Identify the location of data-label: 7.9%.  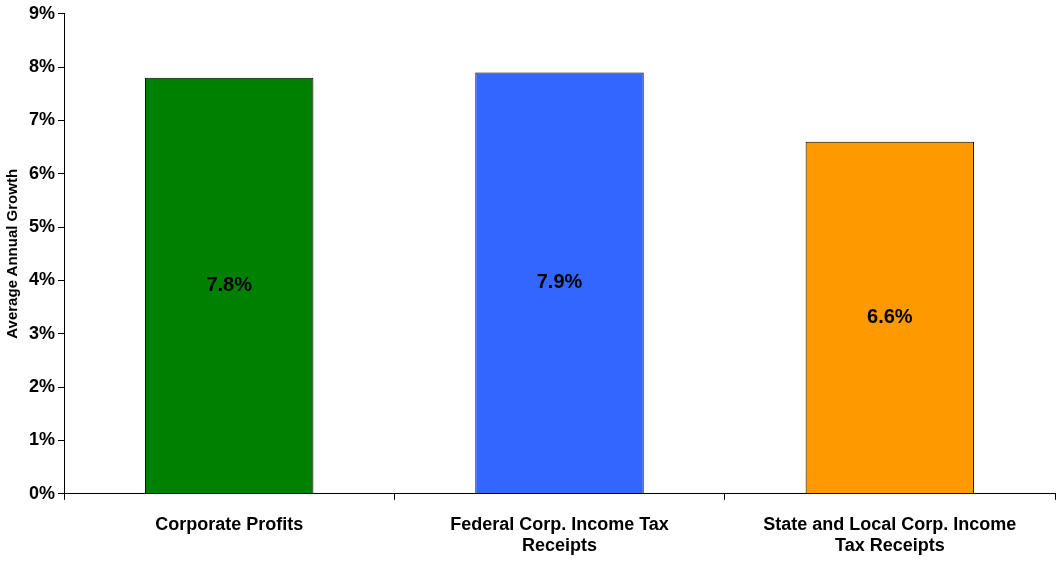
(559, 281).